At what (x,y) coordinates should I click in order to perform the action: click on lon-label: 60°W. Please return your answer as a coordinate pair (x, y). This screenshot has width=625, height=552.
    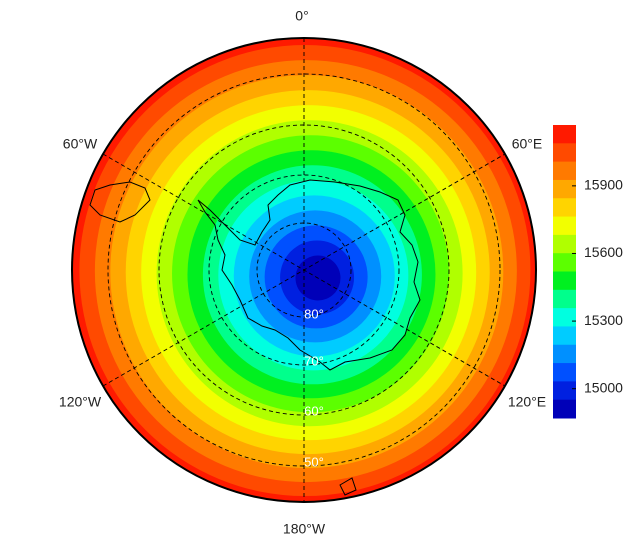
    Looking at the image, I should click on (80, 144).